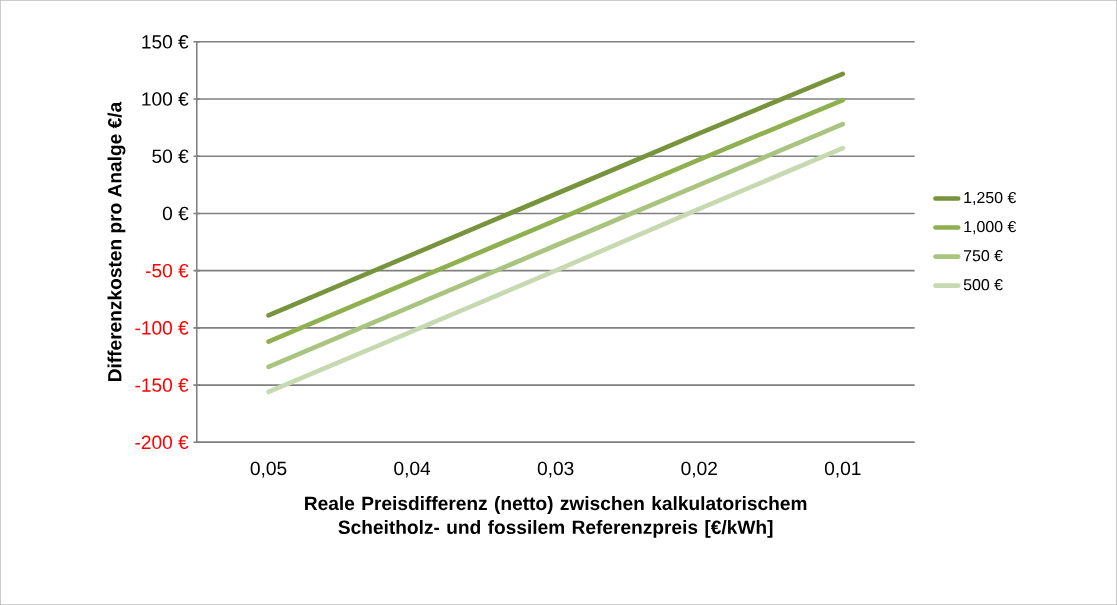  Describe the element at coordinates (162, 385) in the screenshot. I see `y-tick-label: -150 €` at that location.